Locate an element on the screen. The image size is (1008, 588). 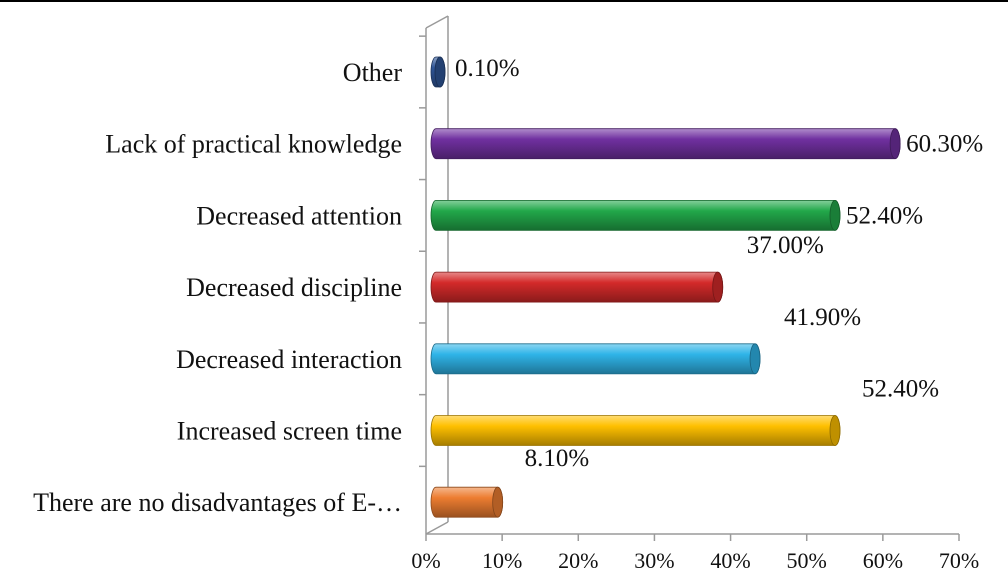
x-tick-label: 50% is located at coordinates (807, 560).